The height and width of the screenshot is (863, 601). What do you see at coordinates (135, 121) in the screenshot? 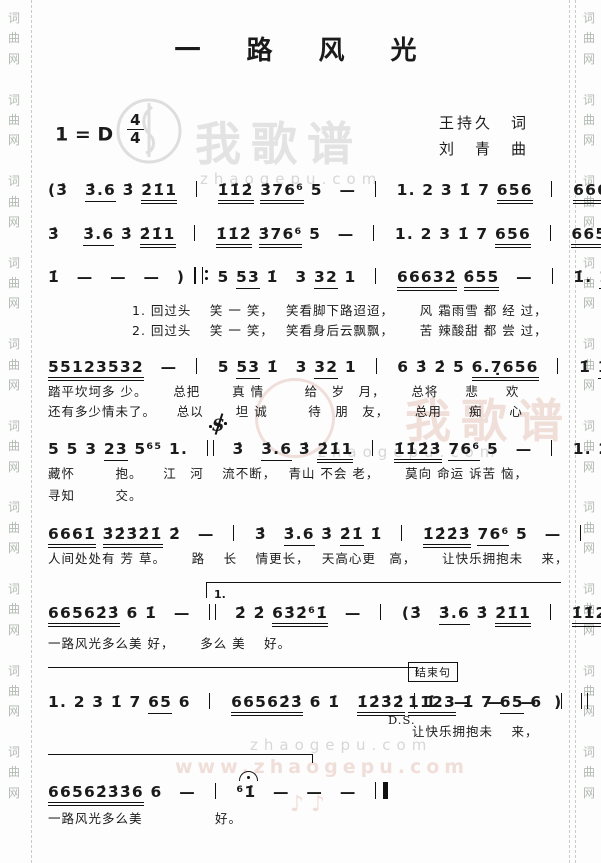
I see `time-numerator: 4` at bounding box center [135, 121].